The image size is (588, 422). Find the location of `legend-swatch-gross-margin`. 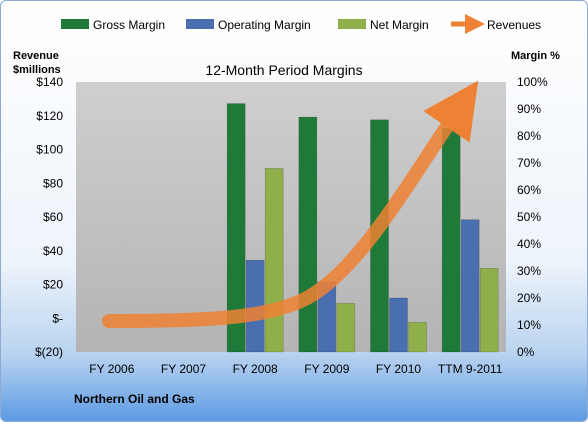

legend-swatch-gross-margin is located at coordinates (75, 24).